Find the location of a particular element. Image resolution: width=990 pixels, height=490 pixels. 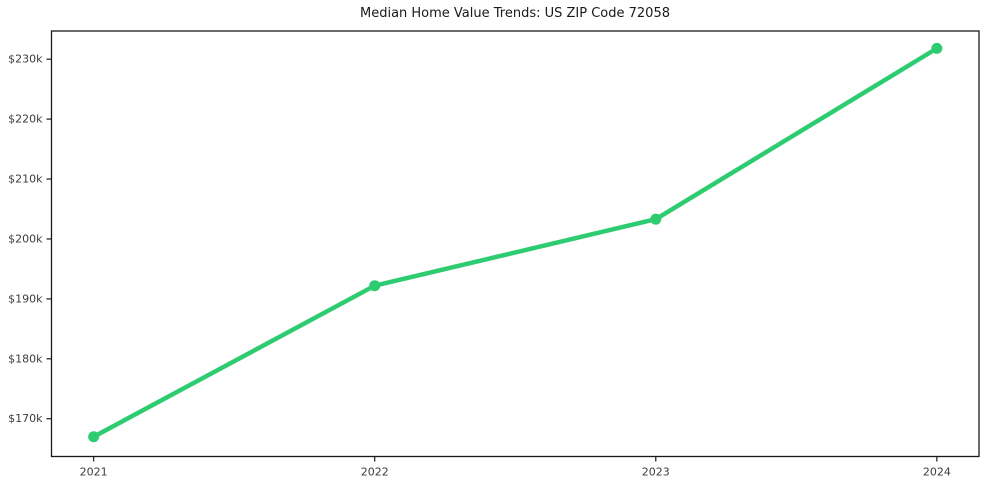

y-axis-tick-label: $210k is located at coordinates (25, 179).